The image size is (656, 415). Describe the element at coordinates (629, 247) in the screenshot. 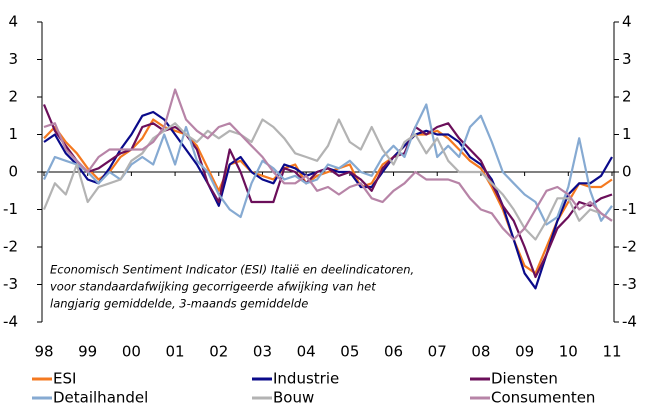

I see `y2-tick-label: -2` at that location.